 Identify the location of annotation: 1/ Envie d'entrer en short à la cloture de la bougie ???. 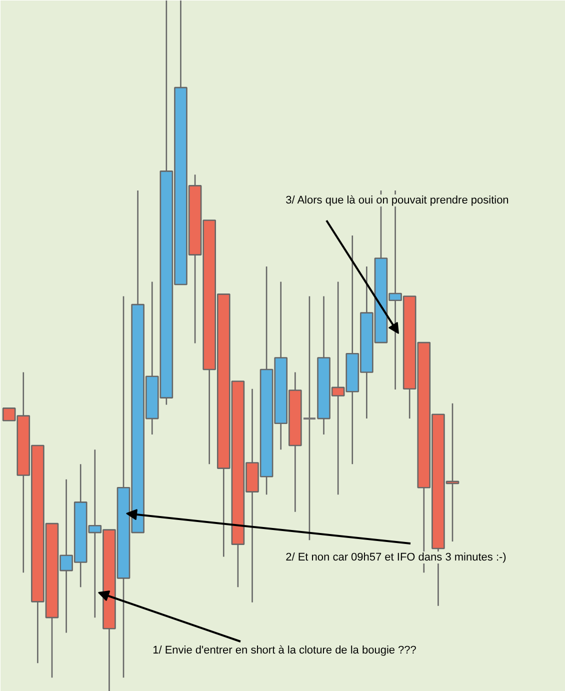
(284, 650).